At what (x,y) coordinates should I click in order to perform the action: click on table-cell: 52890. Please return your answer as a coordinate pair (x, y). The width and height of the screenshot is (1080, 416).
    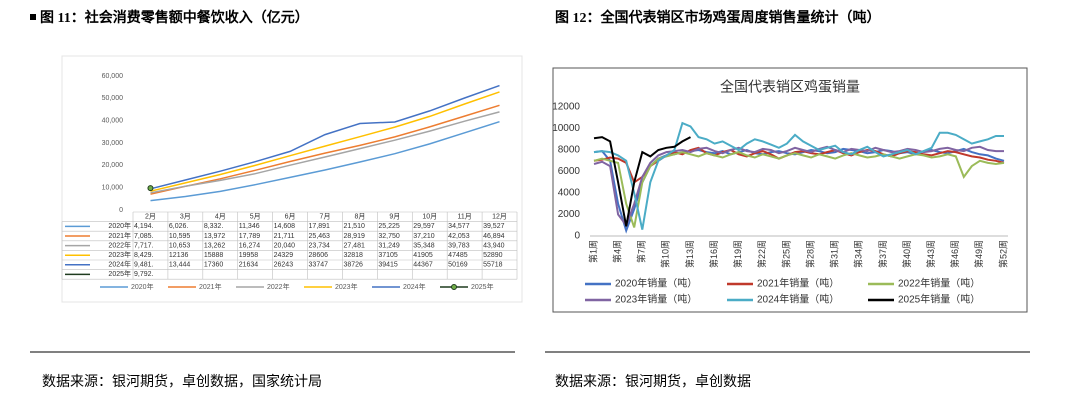
    Looking at the image, I should click on (493, 255).